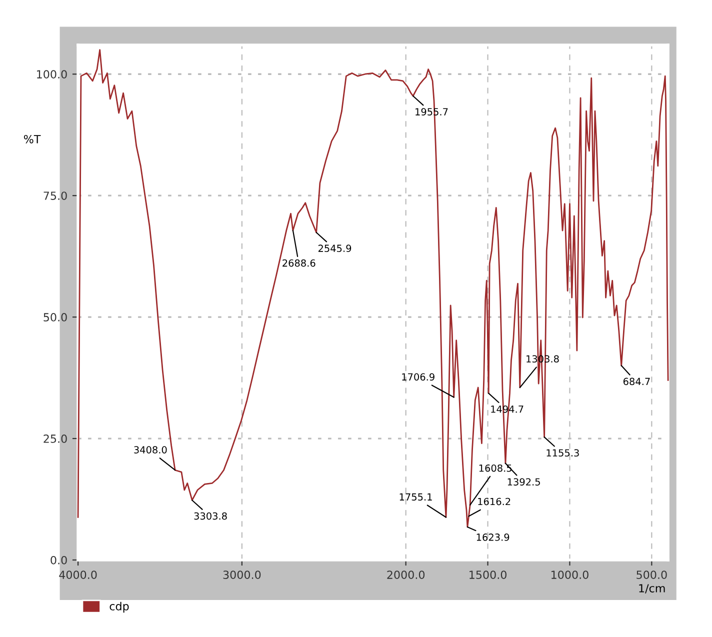 Image resolution: width=712 pixels, height=637 pixels. I want to click on x-tick-label: 2000.0, so click(406, 575).